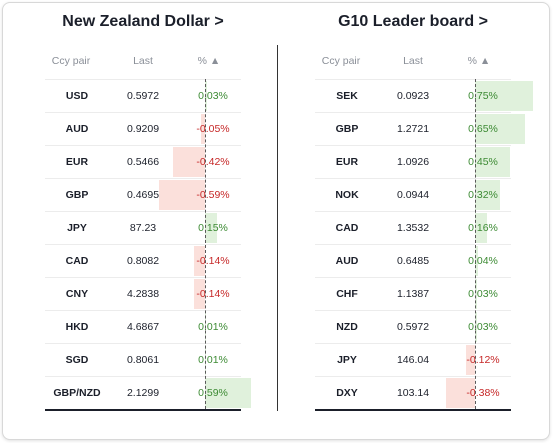 Image resolution: width=553 pixels, height=443 pixels. I want to click on last-price-cell: 1.0926, so click(413, 162).